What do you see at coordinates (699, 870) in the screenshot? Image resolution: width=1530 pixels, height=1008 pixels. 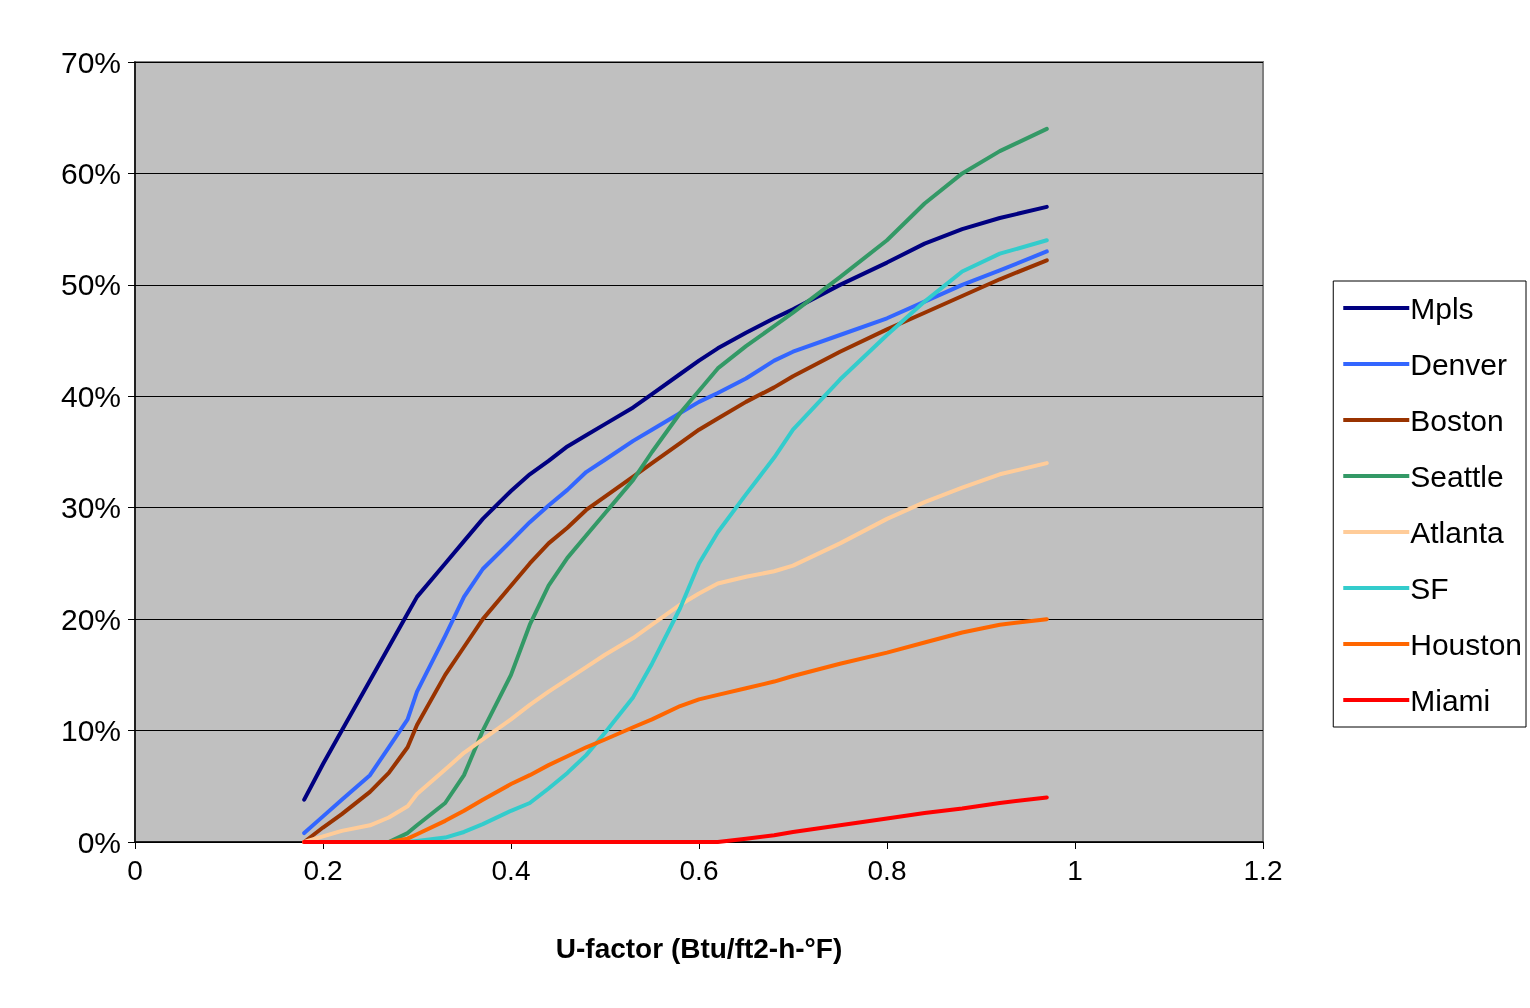 I see `x-tick-label: 0.6` at bounding box center [699, 870].